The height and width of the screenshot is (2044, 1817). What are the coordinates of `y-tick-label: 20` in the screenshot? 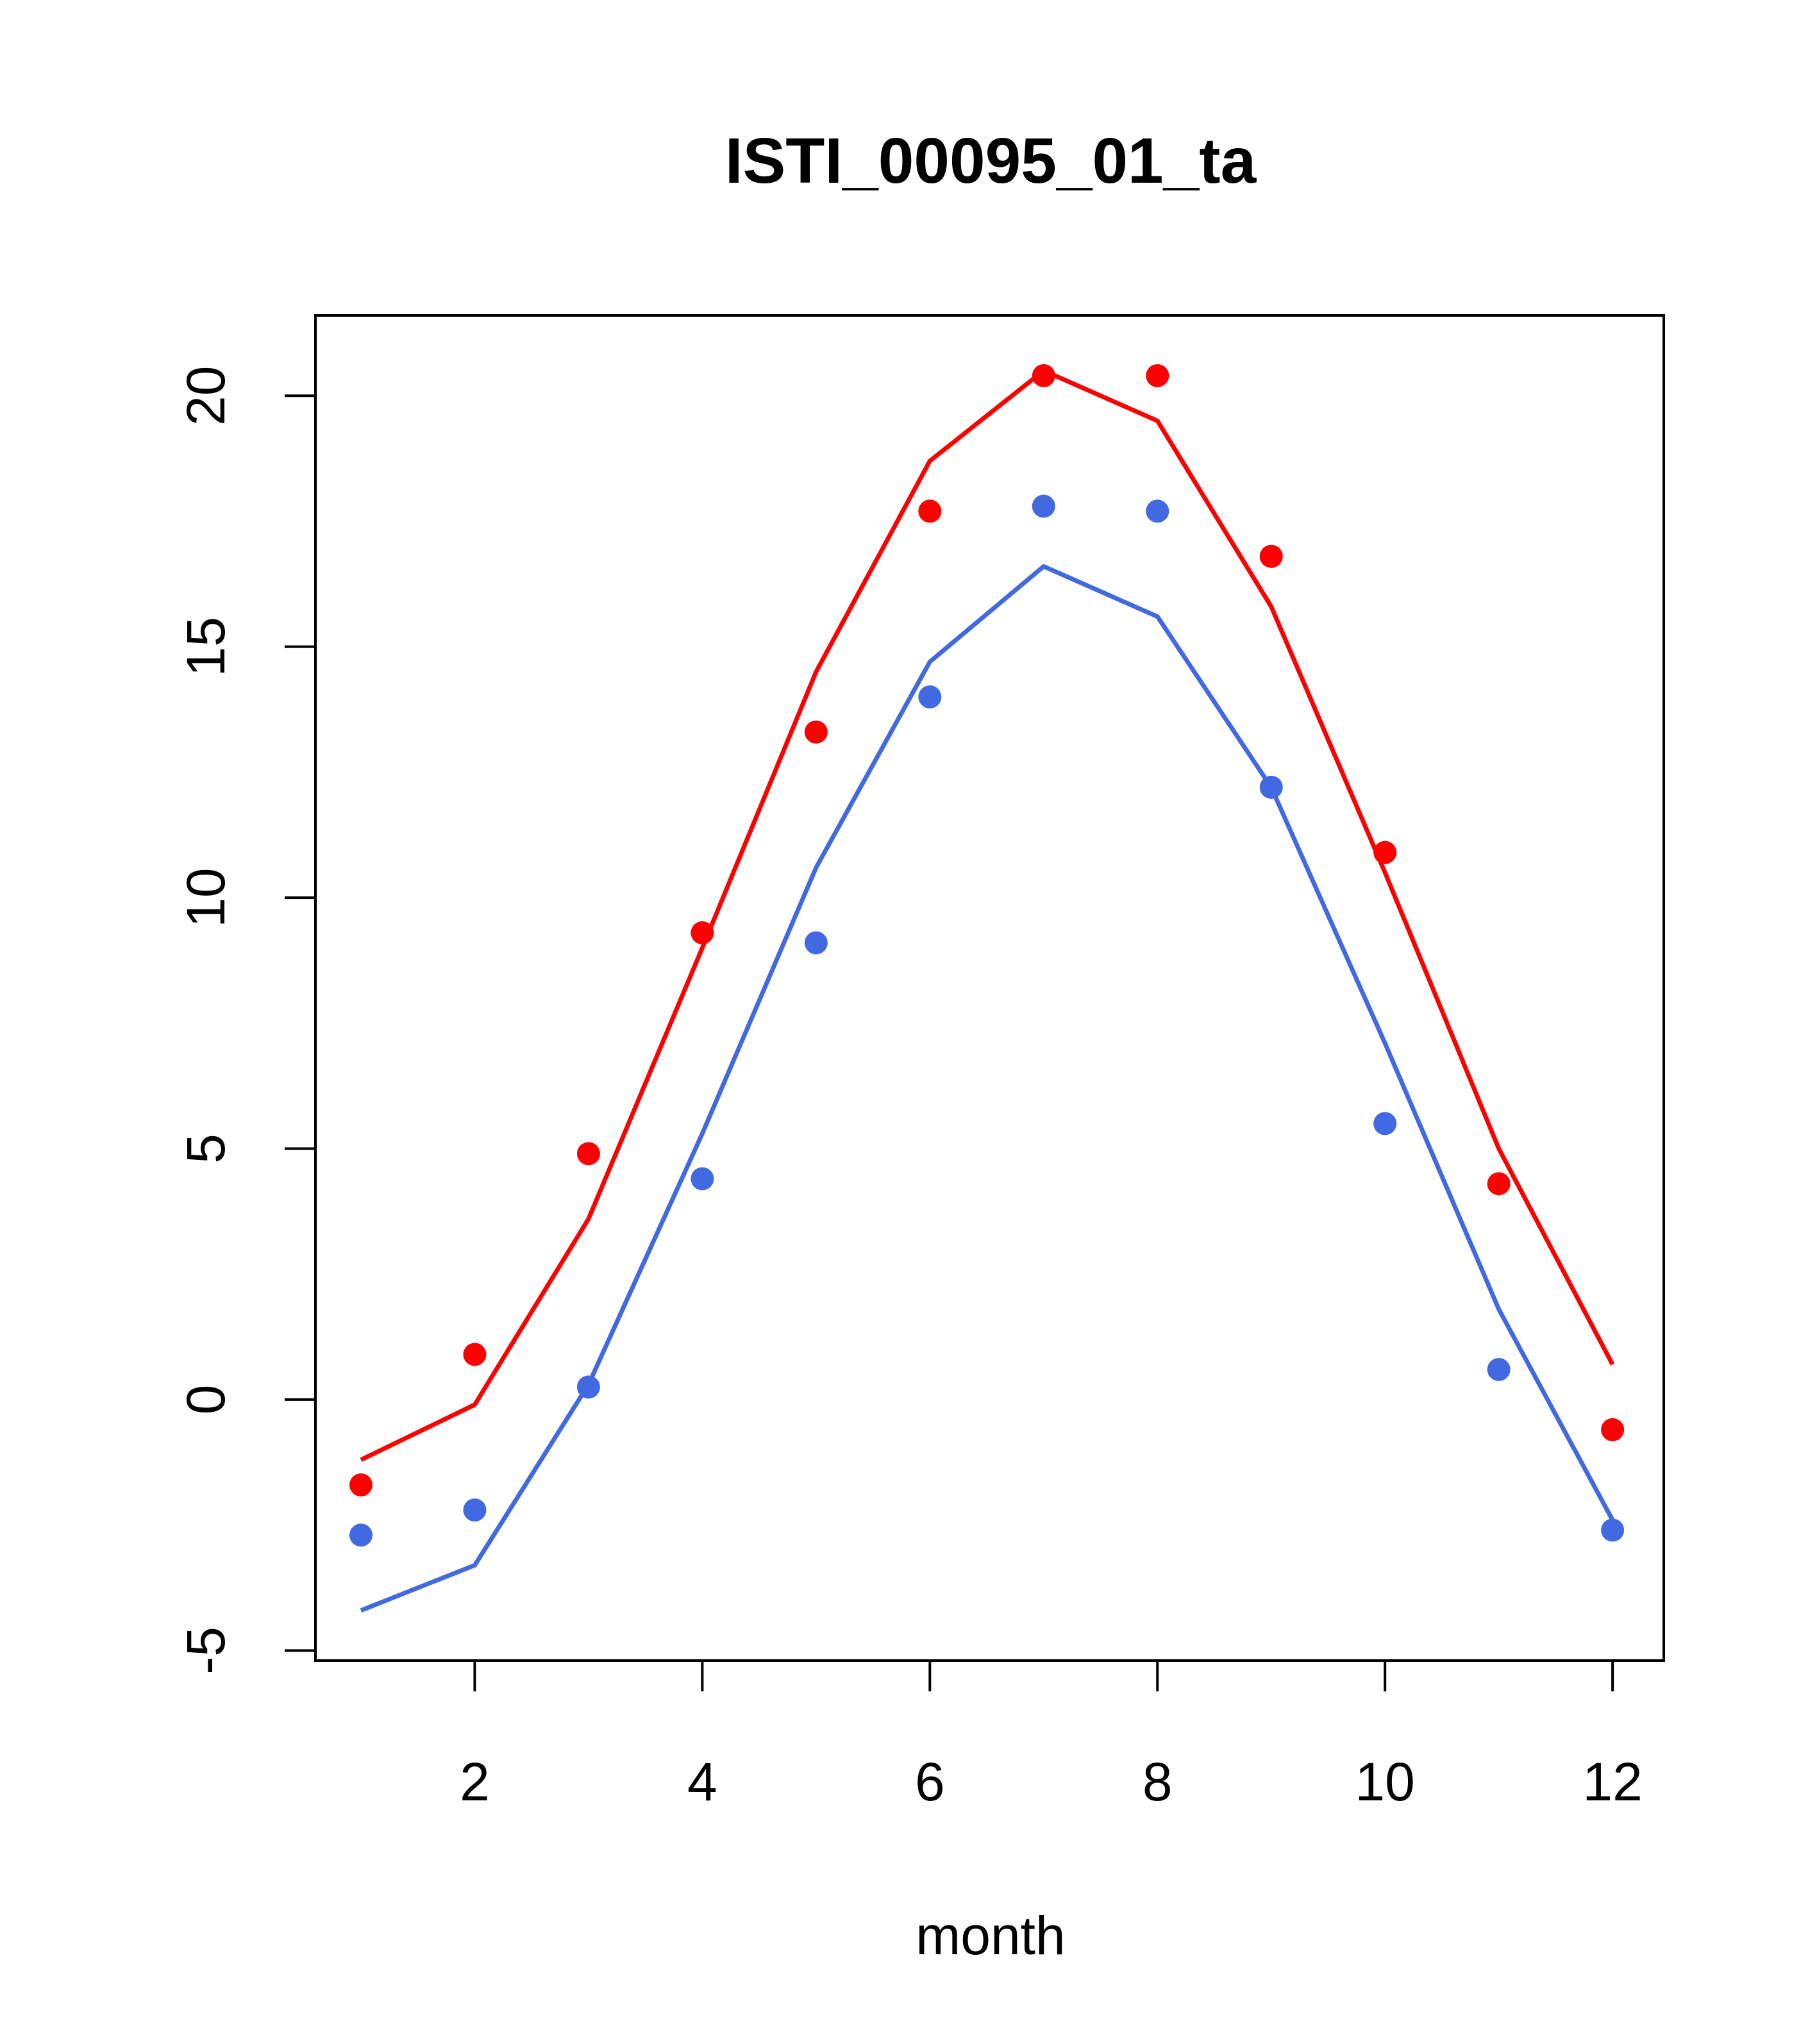 It's located at (206, 396).